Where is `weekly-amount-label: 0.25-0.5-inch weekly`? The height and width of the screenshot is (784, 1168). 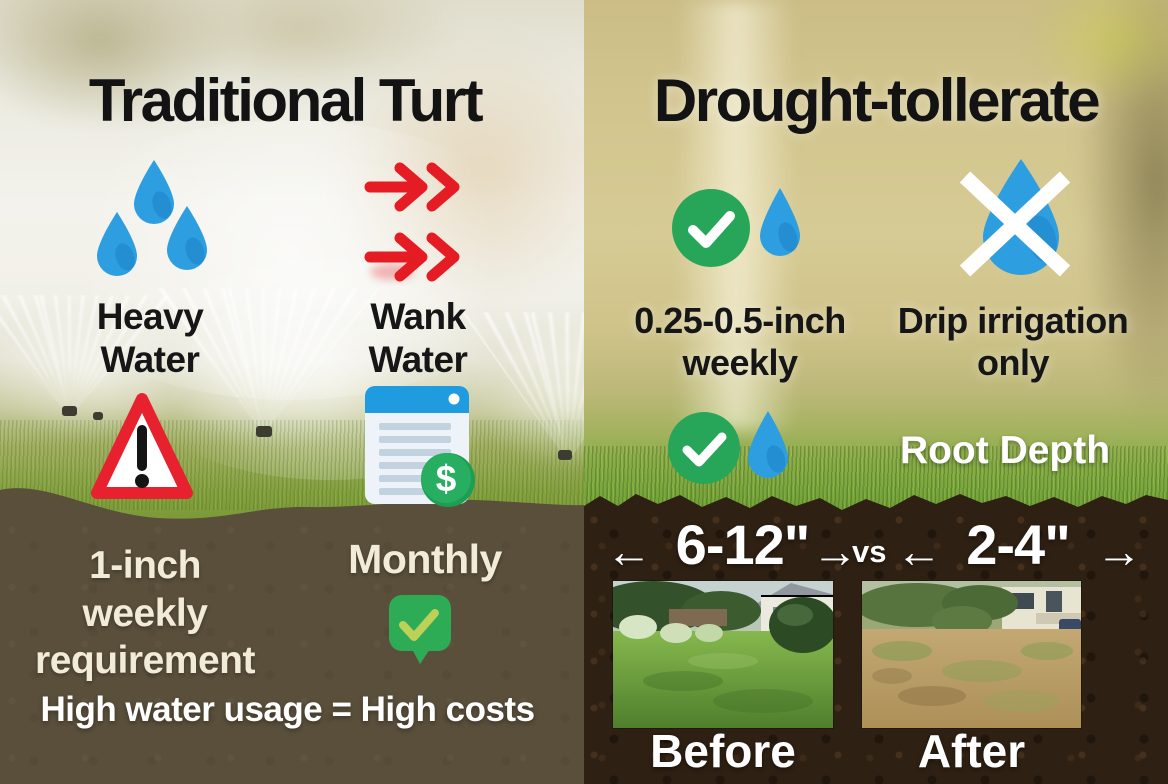 weekly-amount-label: 0.25-0.5-inch weekly is located at coordinates (740, 341).